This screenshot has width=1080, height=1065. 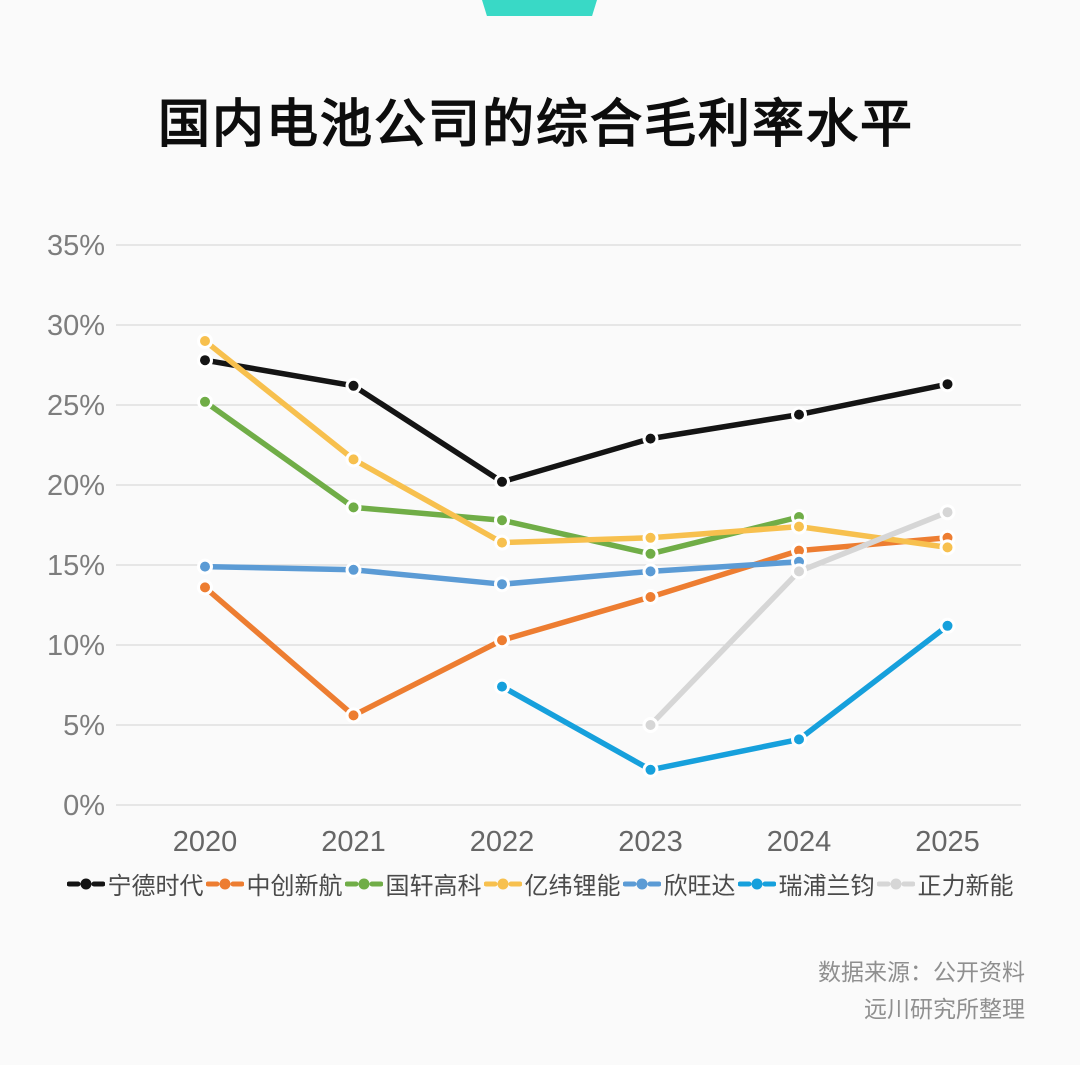 What do you see at coordinates (502, 842) in the screenshot?
I see `x-tick-label: 2022` at bounding box center [502, 842].